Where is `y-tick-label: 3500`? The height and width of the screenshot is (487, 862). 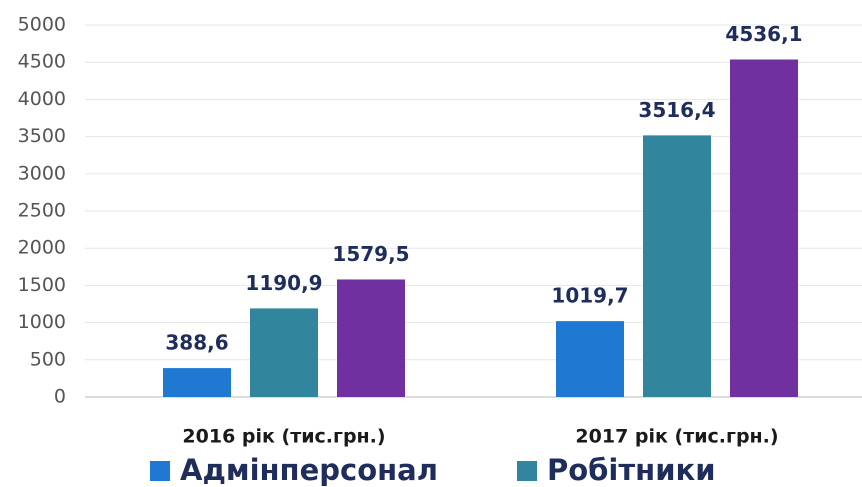 y-tick-label: 3500 is located at coordinates (42, 136).